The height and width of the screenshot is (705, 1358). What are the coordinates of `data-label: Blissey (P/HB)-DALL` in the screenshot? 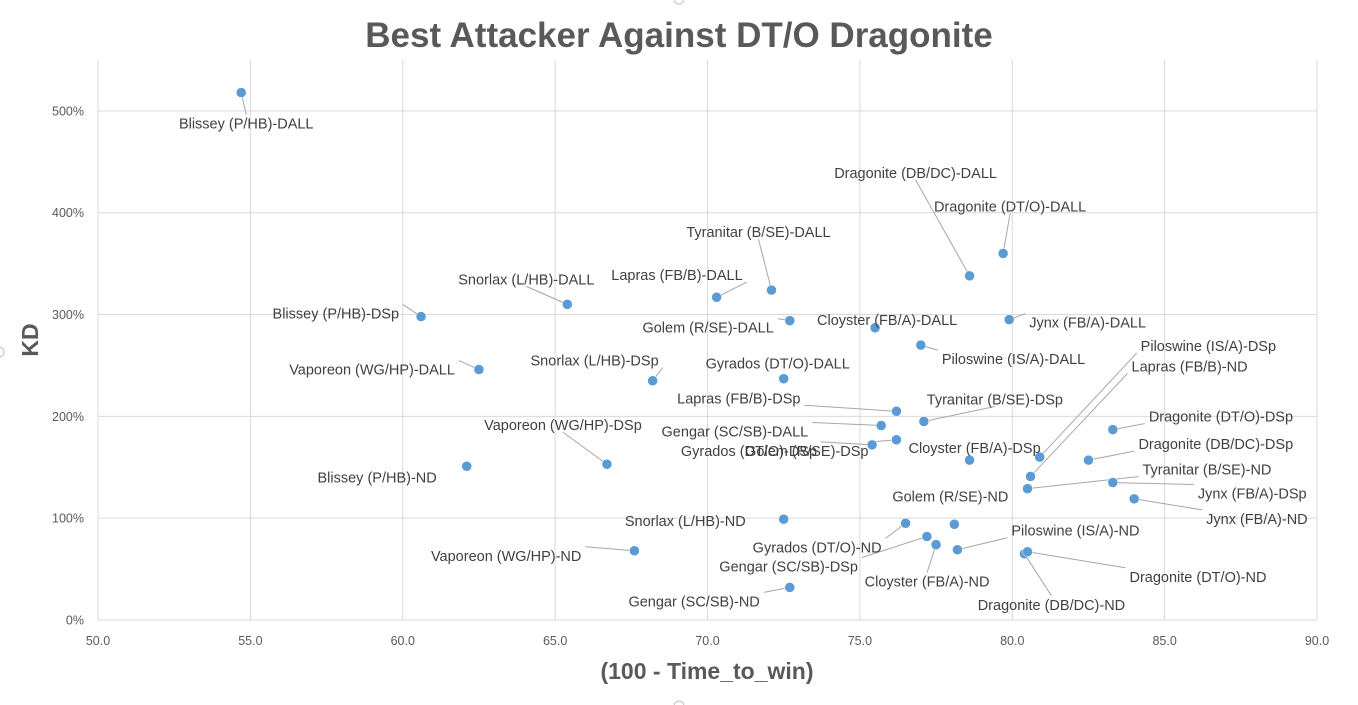 It's located at (246, 125).